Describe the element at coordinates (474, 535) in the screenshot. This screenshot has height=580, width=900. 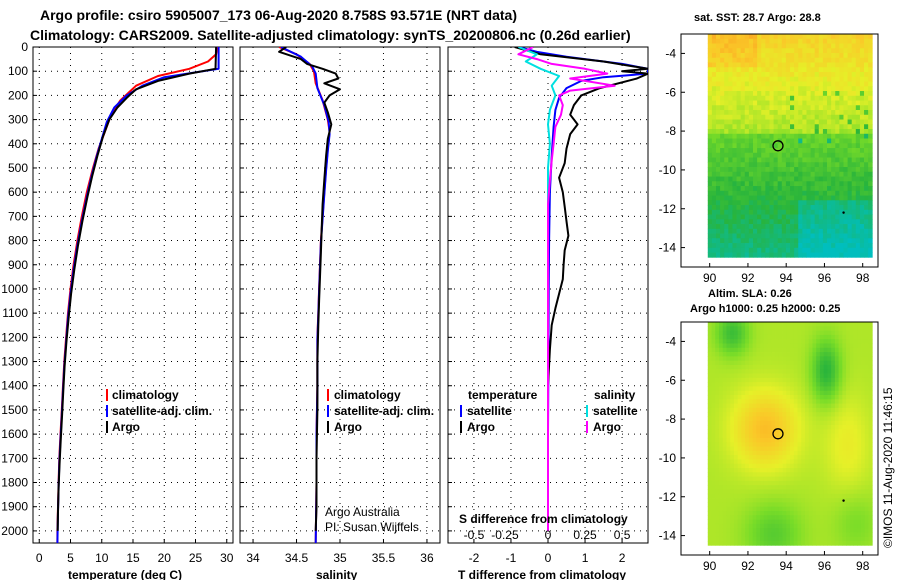
I see `s-difference-tick-label: -0.5` at that location.